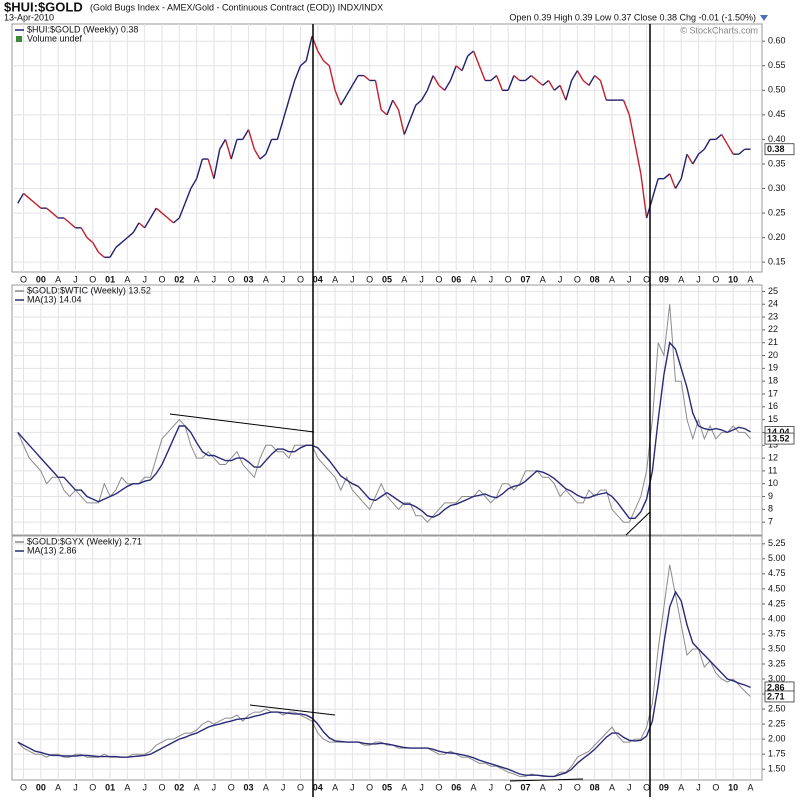  I want to click on x-tick-label: 03, so click(249, 279).